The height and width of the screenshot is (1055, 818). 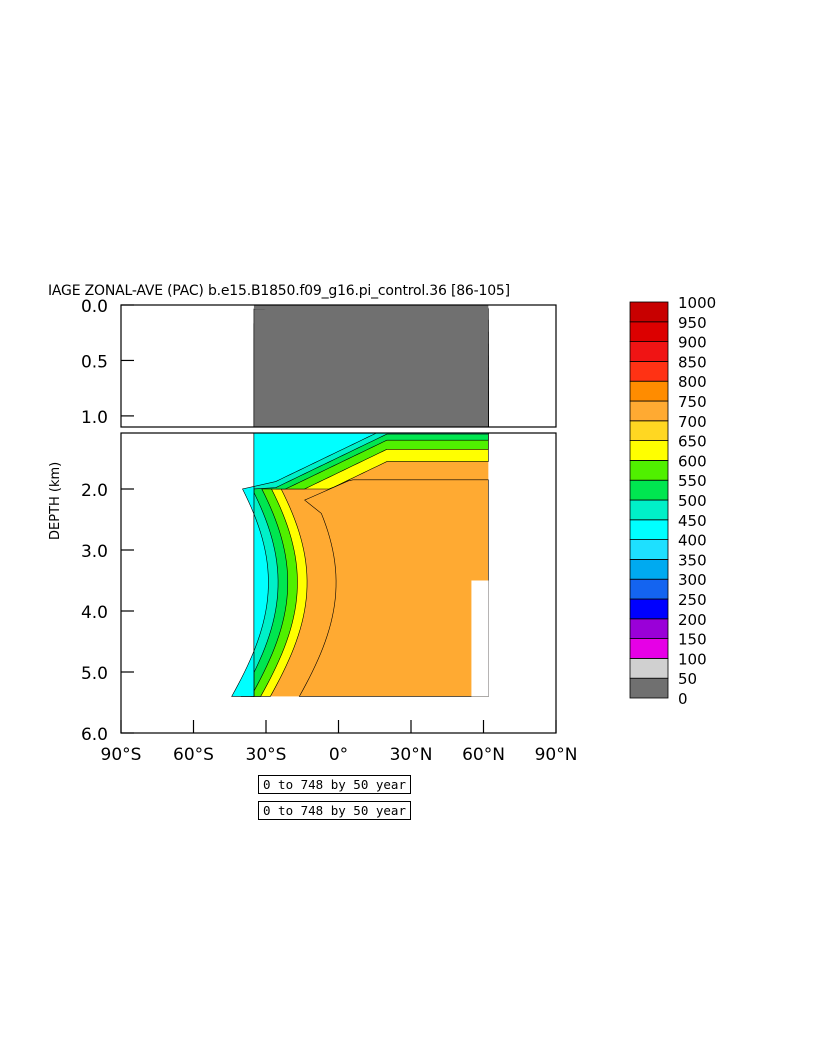 What do you see at coordinates (692, 620) in the screenshot?
I see `colorbar-label-200: 200` at bounding box center [692, 620].